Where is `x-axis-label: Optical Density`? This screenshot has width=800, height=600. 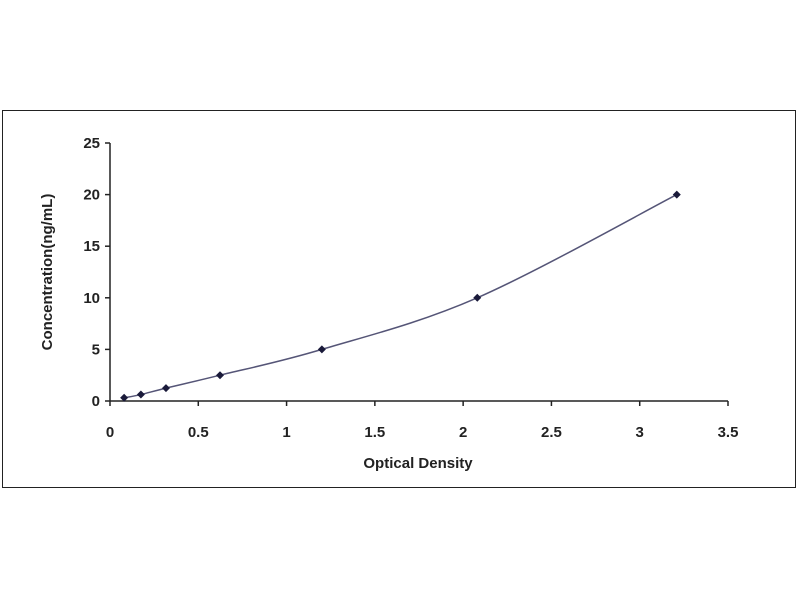 x-axis-label: Optical Density is located at coordinates (418, 463).